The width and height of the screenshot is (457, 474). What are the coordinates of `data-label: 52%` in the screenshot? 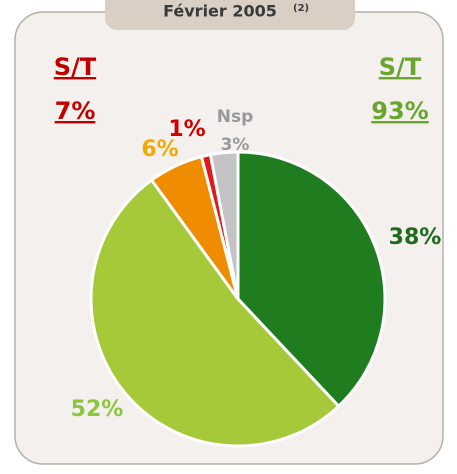 It's located at (97, 409).